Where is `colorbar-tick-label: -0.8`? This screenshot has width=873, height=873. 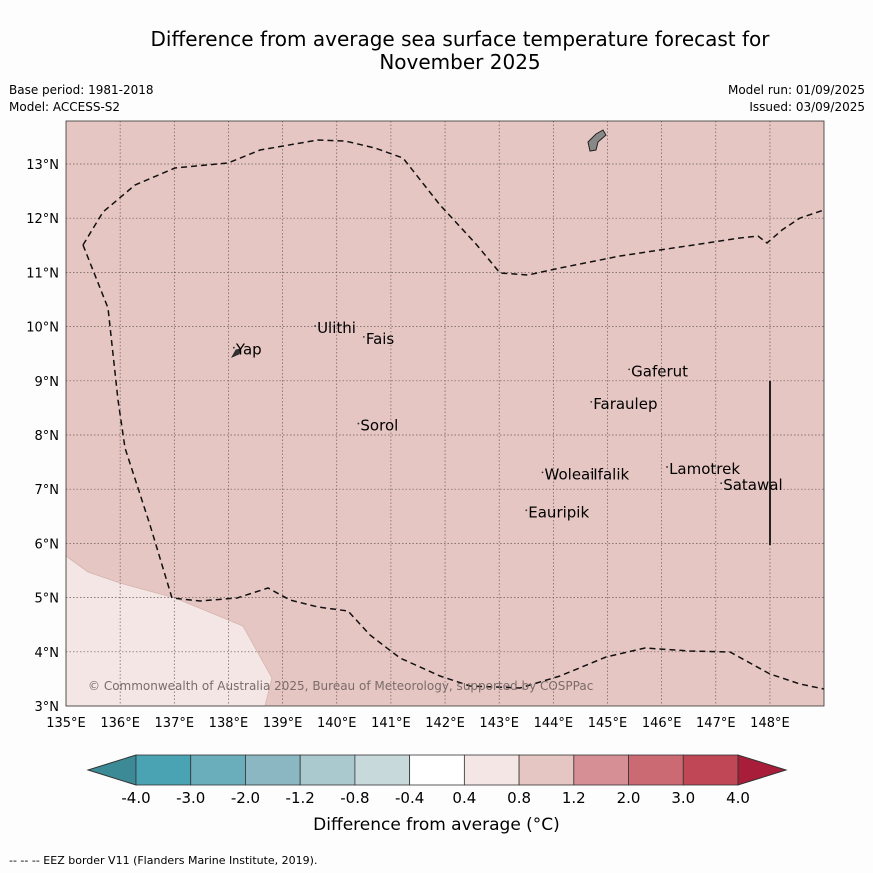
colorbar-tick-label: -0.8 is located at coordinates (354, 798).